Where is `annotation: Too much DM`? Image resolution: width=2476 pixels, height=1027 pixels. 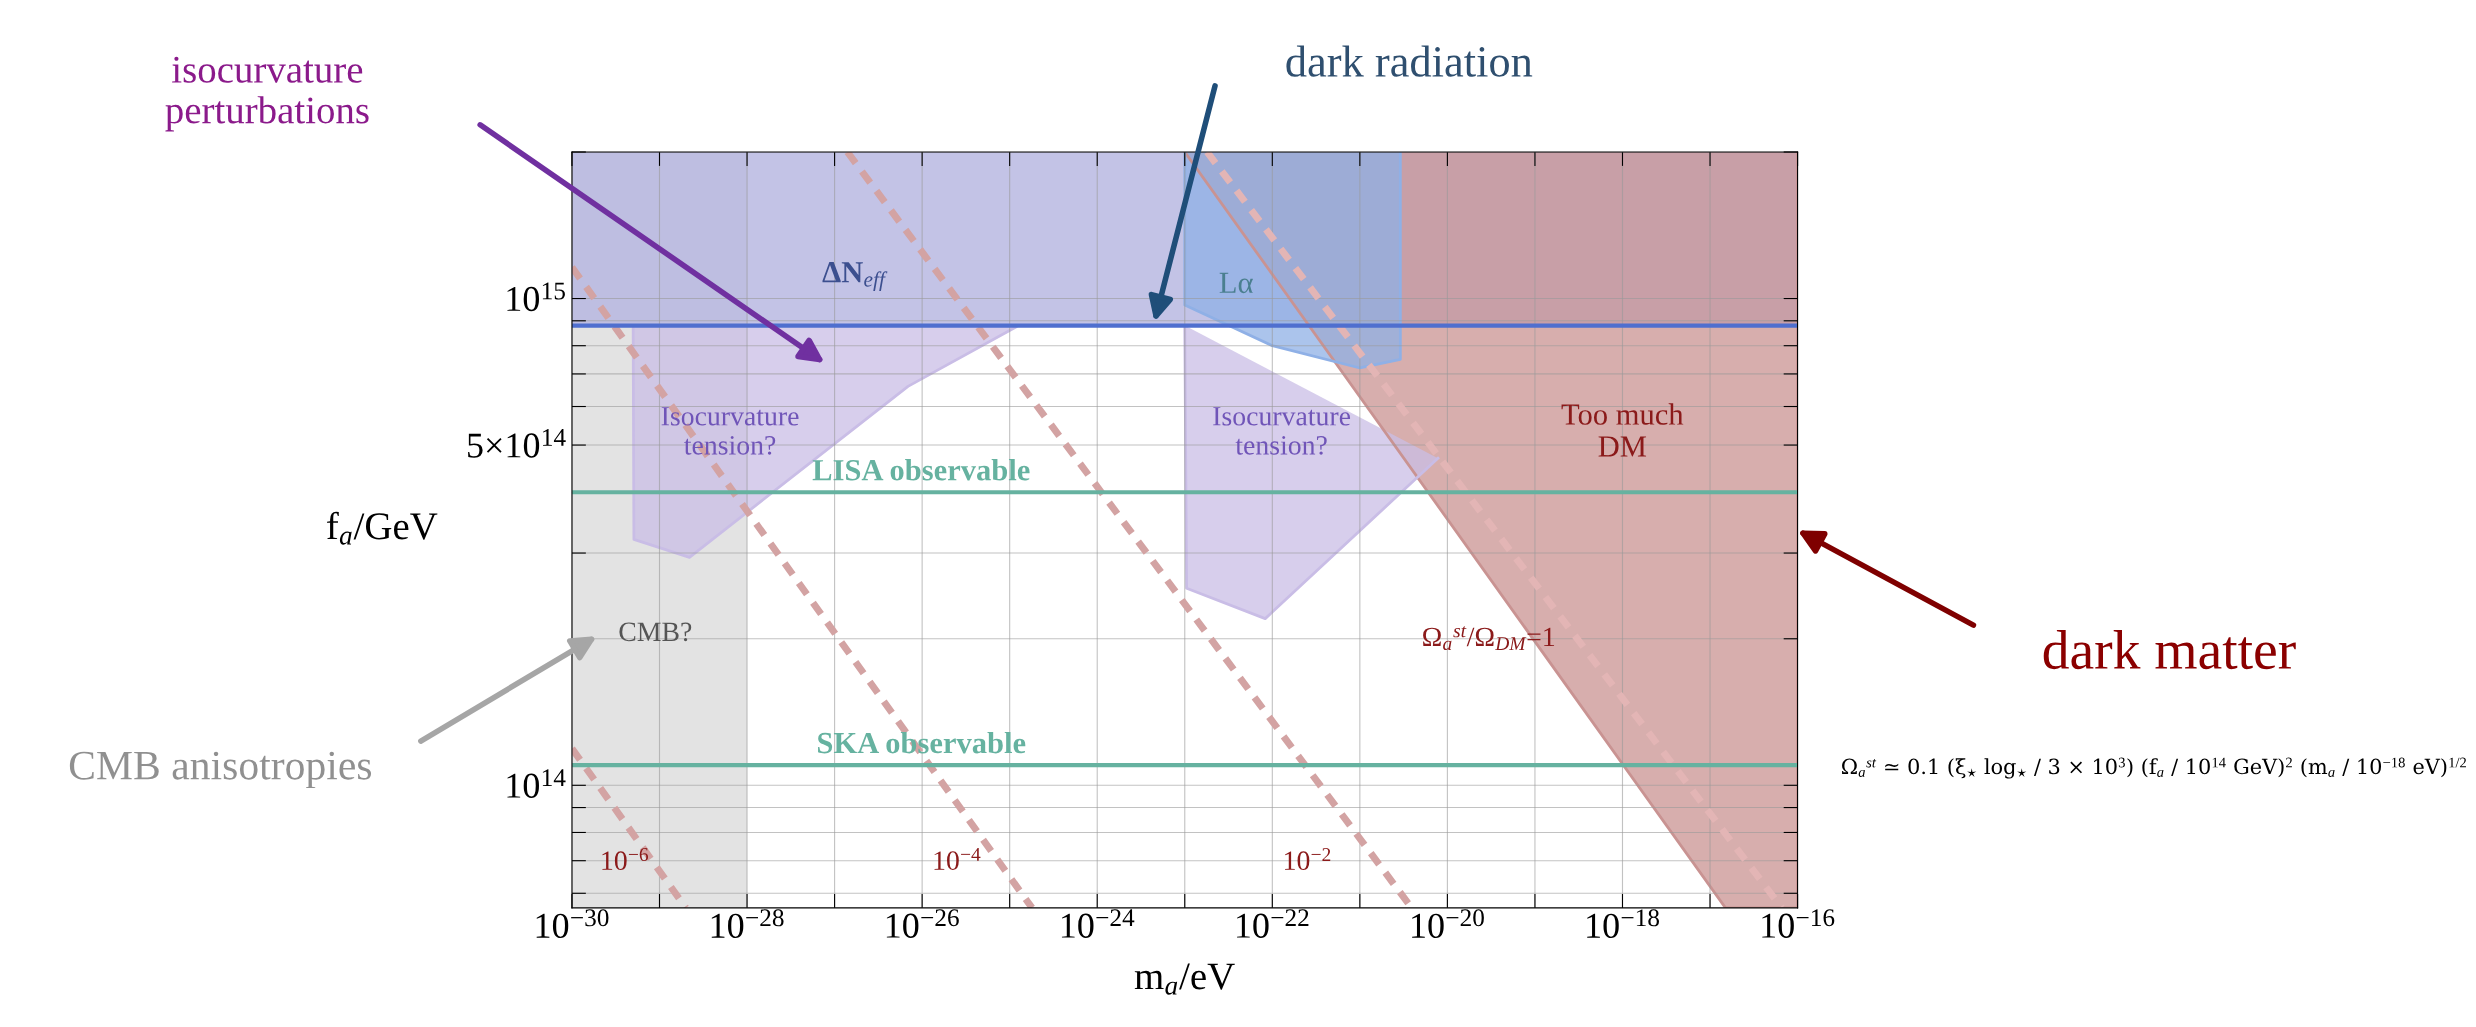 annotation: Too much DM is located at coordinates (1622, 430).